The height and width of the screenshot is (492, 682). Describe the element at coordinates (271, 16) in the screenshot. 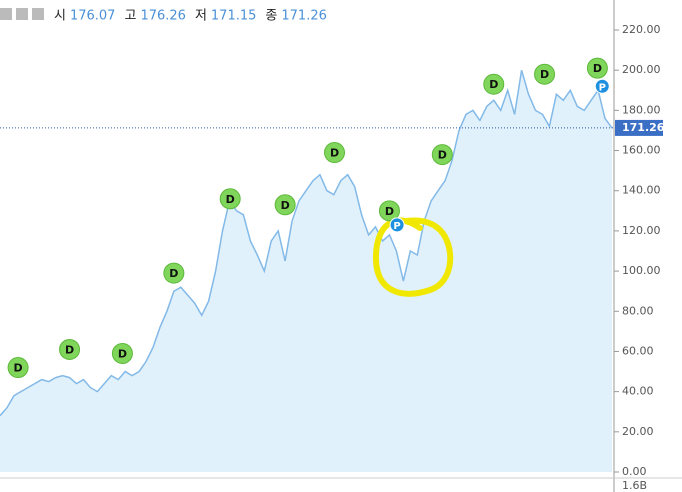

I see `header-label: 종` at that location.